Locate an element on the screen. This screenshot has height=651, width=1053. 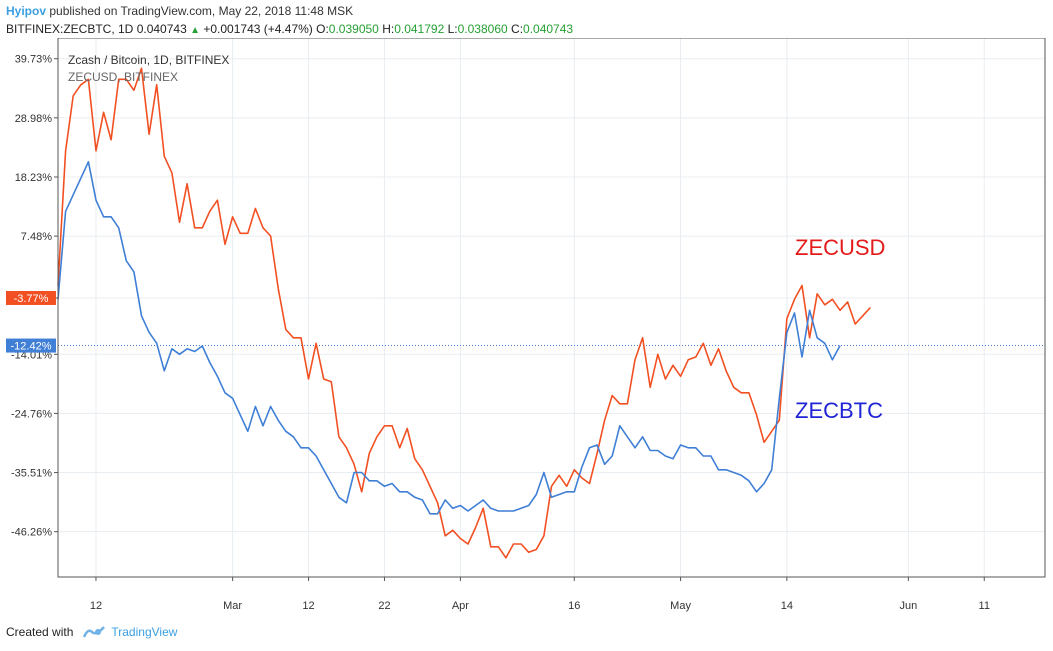
open-label: O: is located at coordinates (322, 29).